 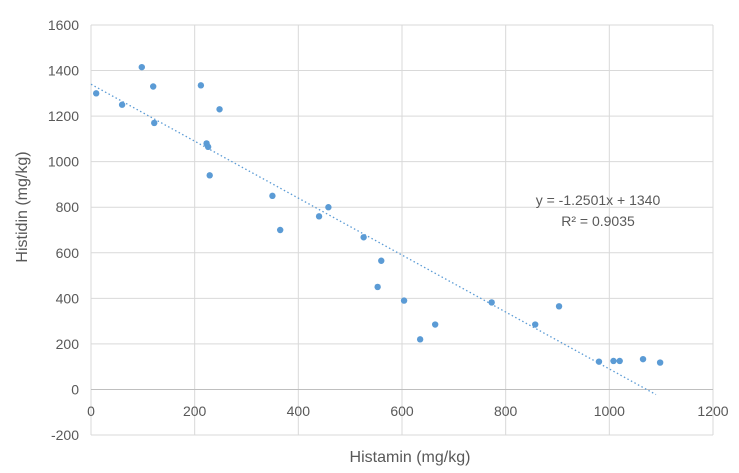 I want to click on x-tick-label: 800, so click(x=506, y=411).